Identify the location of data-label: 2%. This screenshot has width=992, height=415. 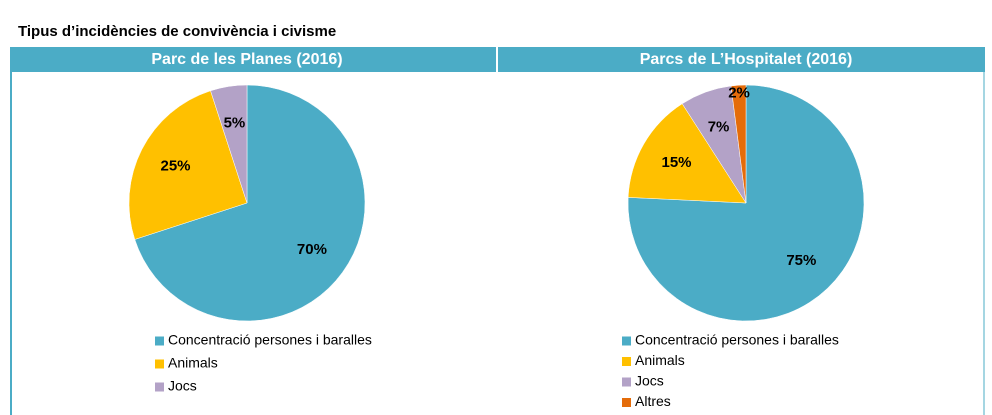
(739, 92).